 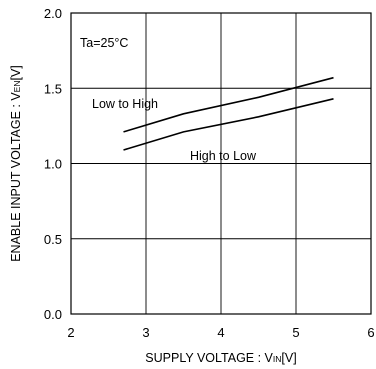 I want to click on y-axis-label-main: ENABLE INPUT VOLTAGE : V, so click(x=16, y=177).